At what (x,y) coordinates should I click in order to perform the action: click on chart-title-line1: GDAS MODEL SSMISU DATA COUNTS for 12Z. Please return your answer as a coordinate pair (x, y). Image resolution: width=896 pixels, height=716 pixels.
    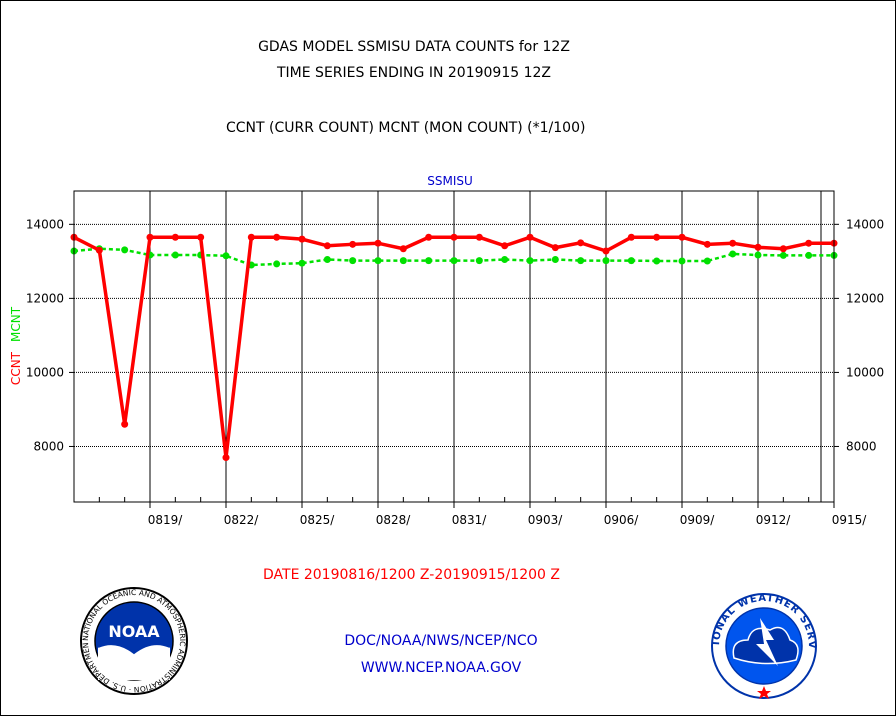
    Looking at the image, I should click on (414, 47).